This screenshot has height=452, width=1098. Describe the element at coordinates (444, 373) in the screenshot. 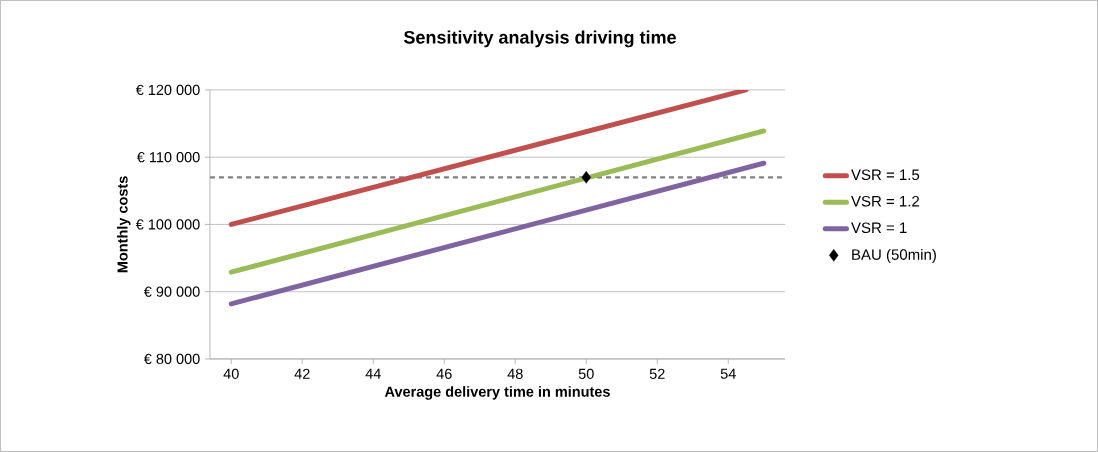

I see `x-tick-label: 46` at that location.